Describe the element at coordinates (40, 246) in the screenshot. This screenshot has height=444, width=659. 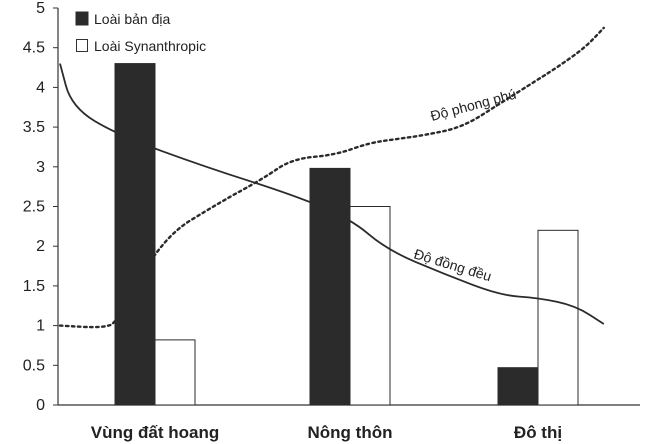
I see `y-tick-label: 2` at that location.